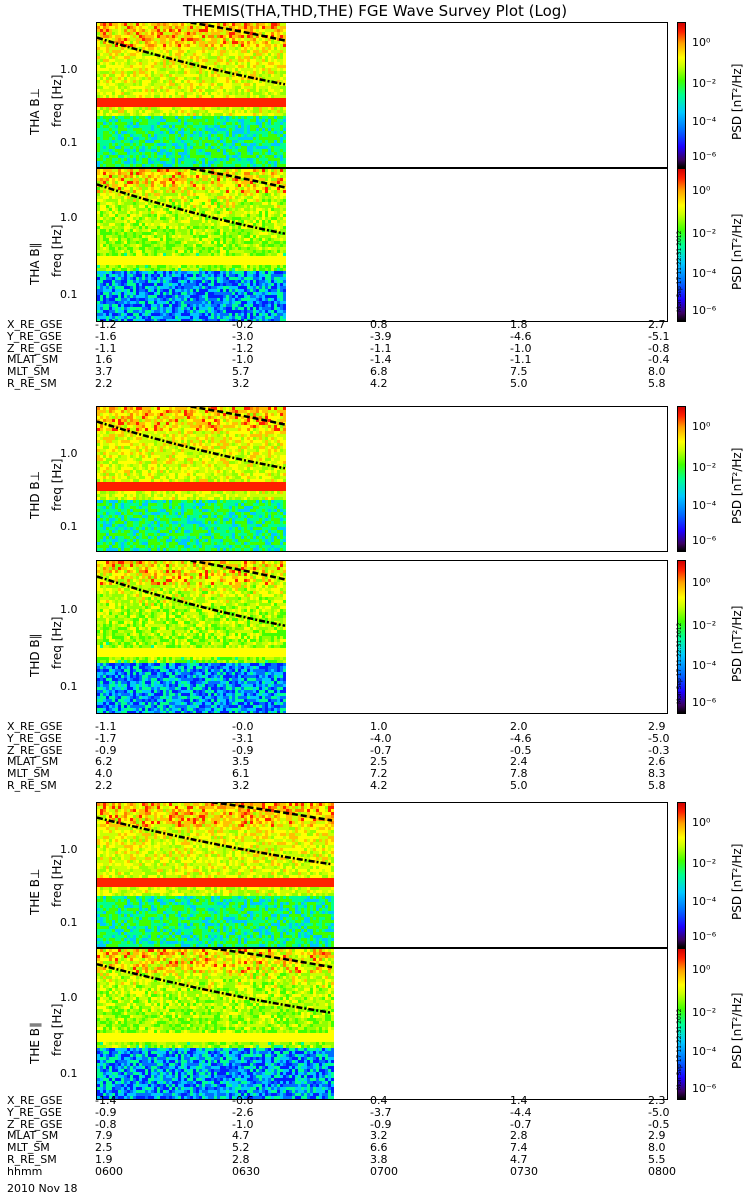 This screenshot has height=1200, width=750. Describe the element at coordinates (357, 1100) in the screenshot. I see `ephemeris-row: X_RE_GSE -1.4 -0.6 0.4 1.4 2.3` at that location.